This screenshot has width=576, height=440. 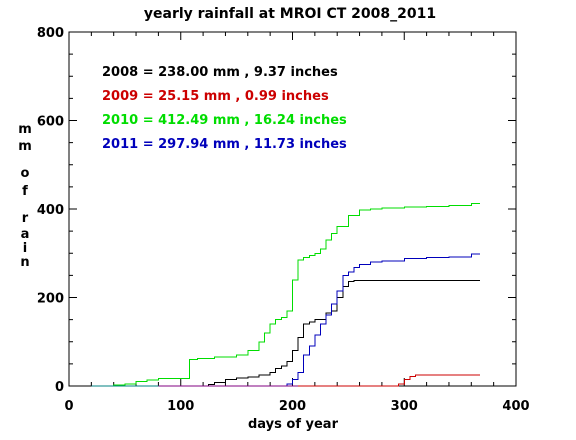 I want to click on chart-title: yearly rainfall at MROI CT 2008_2011, so click(x=290, y=14).